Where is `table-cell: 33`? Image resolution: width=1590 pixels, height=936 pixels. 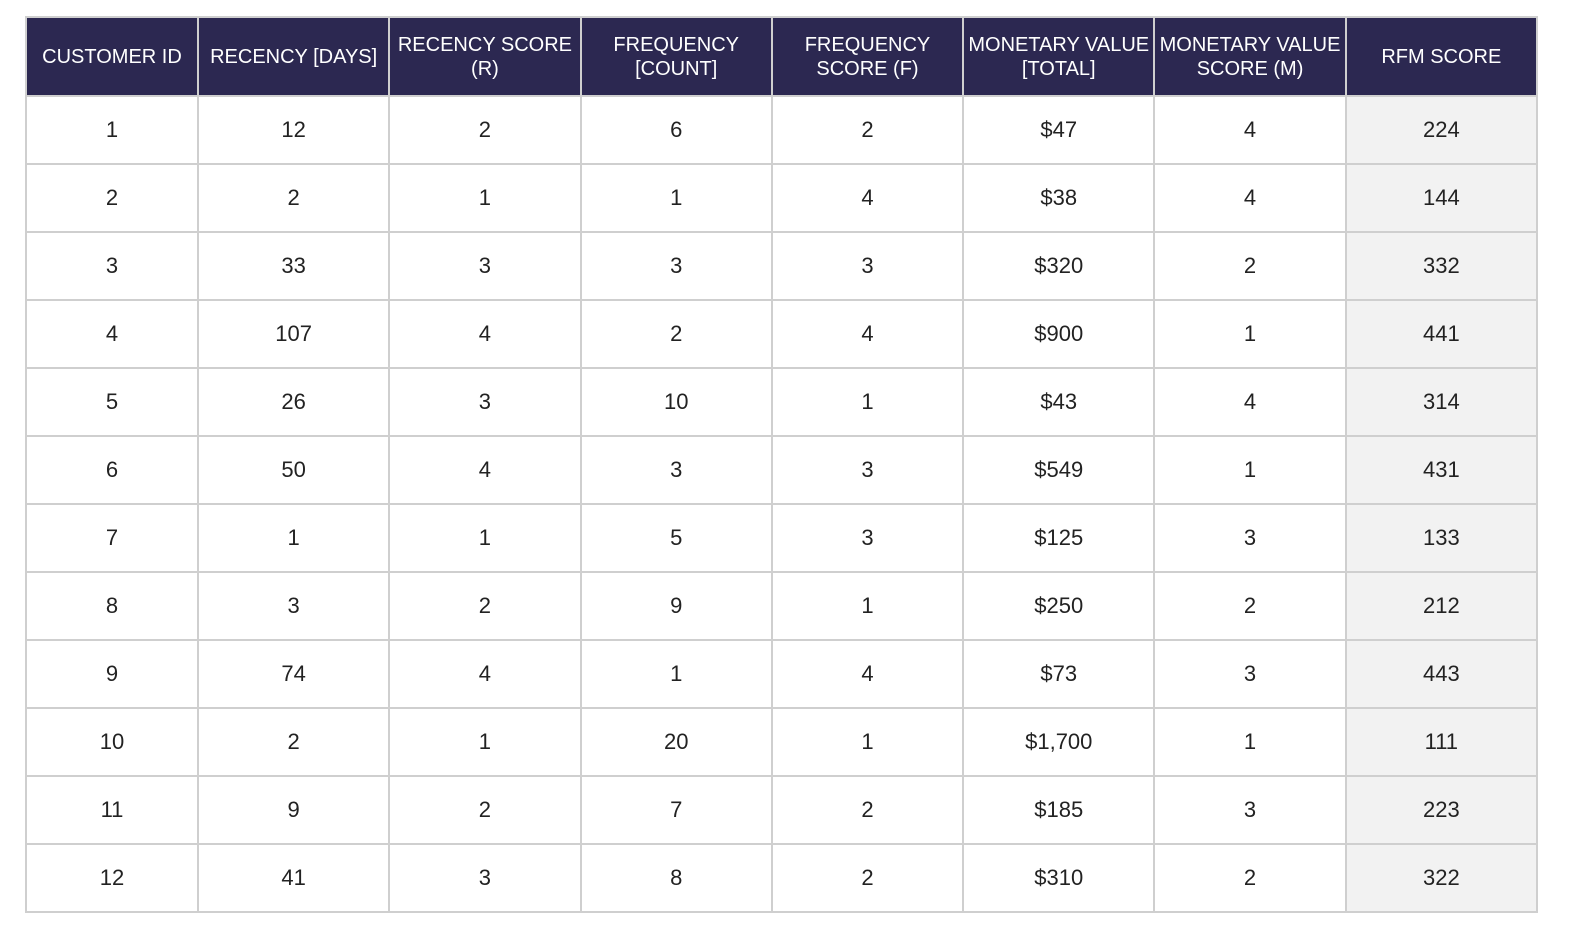
table-cell: 33 is located at coordinates (293, 266).